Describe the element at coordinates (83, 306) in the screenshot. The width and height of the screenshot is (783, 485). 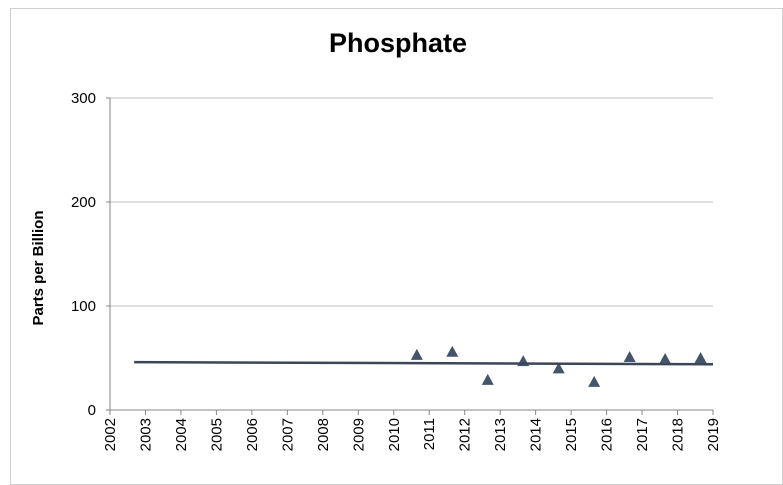
I see `y-tick-label: 100` at that location.